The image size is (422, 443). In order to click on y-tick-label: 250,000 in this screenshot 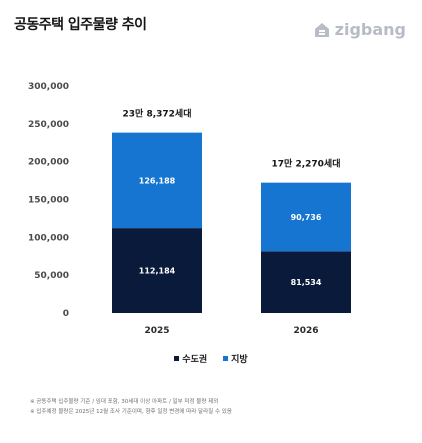, I will do `click(48, 125)`.